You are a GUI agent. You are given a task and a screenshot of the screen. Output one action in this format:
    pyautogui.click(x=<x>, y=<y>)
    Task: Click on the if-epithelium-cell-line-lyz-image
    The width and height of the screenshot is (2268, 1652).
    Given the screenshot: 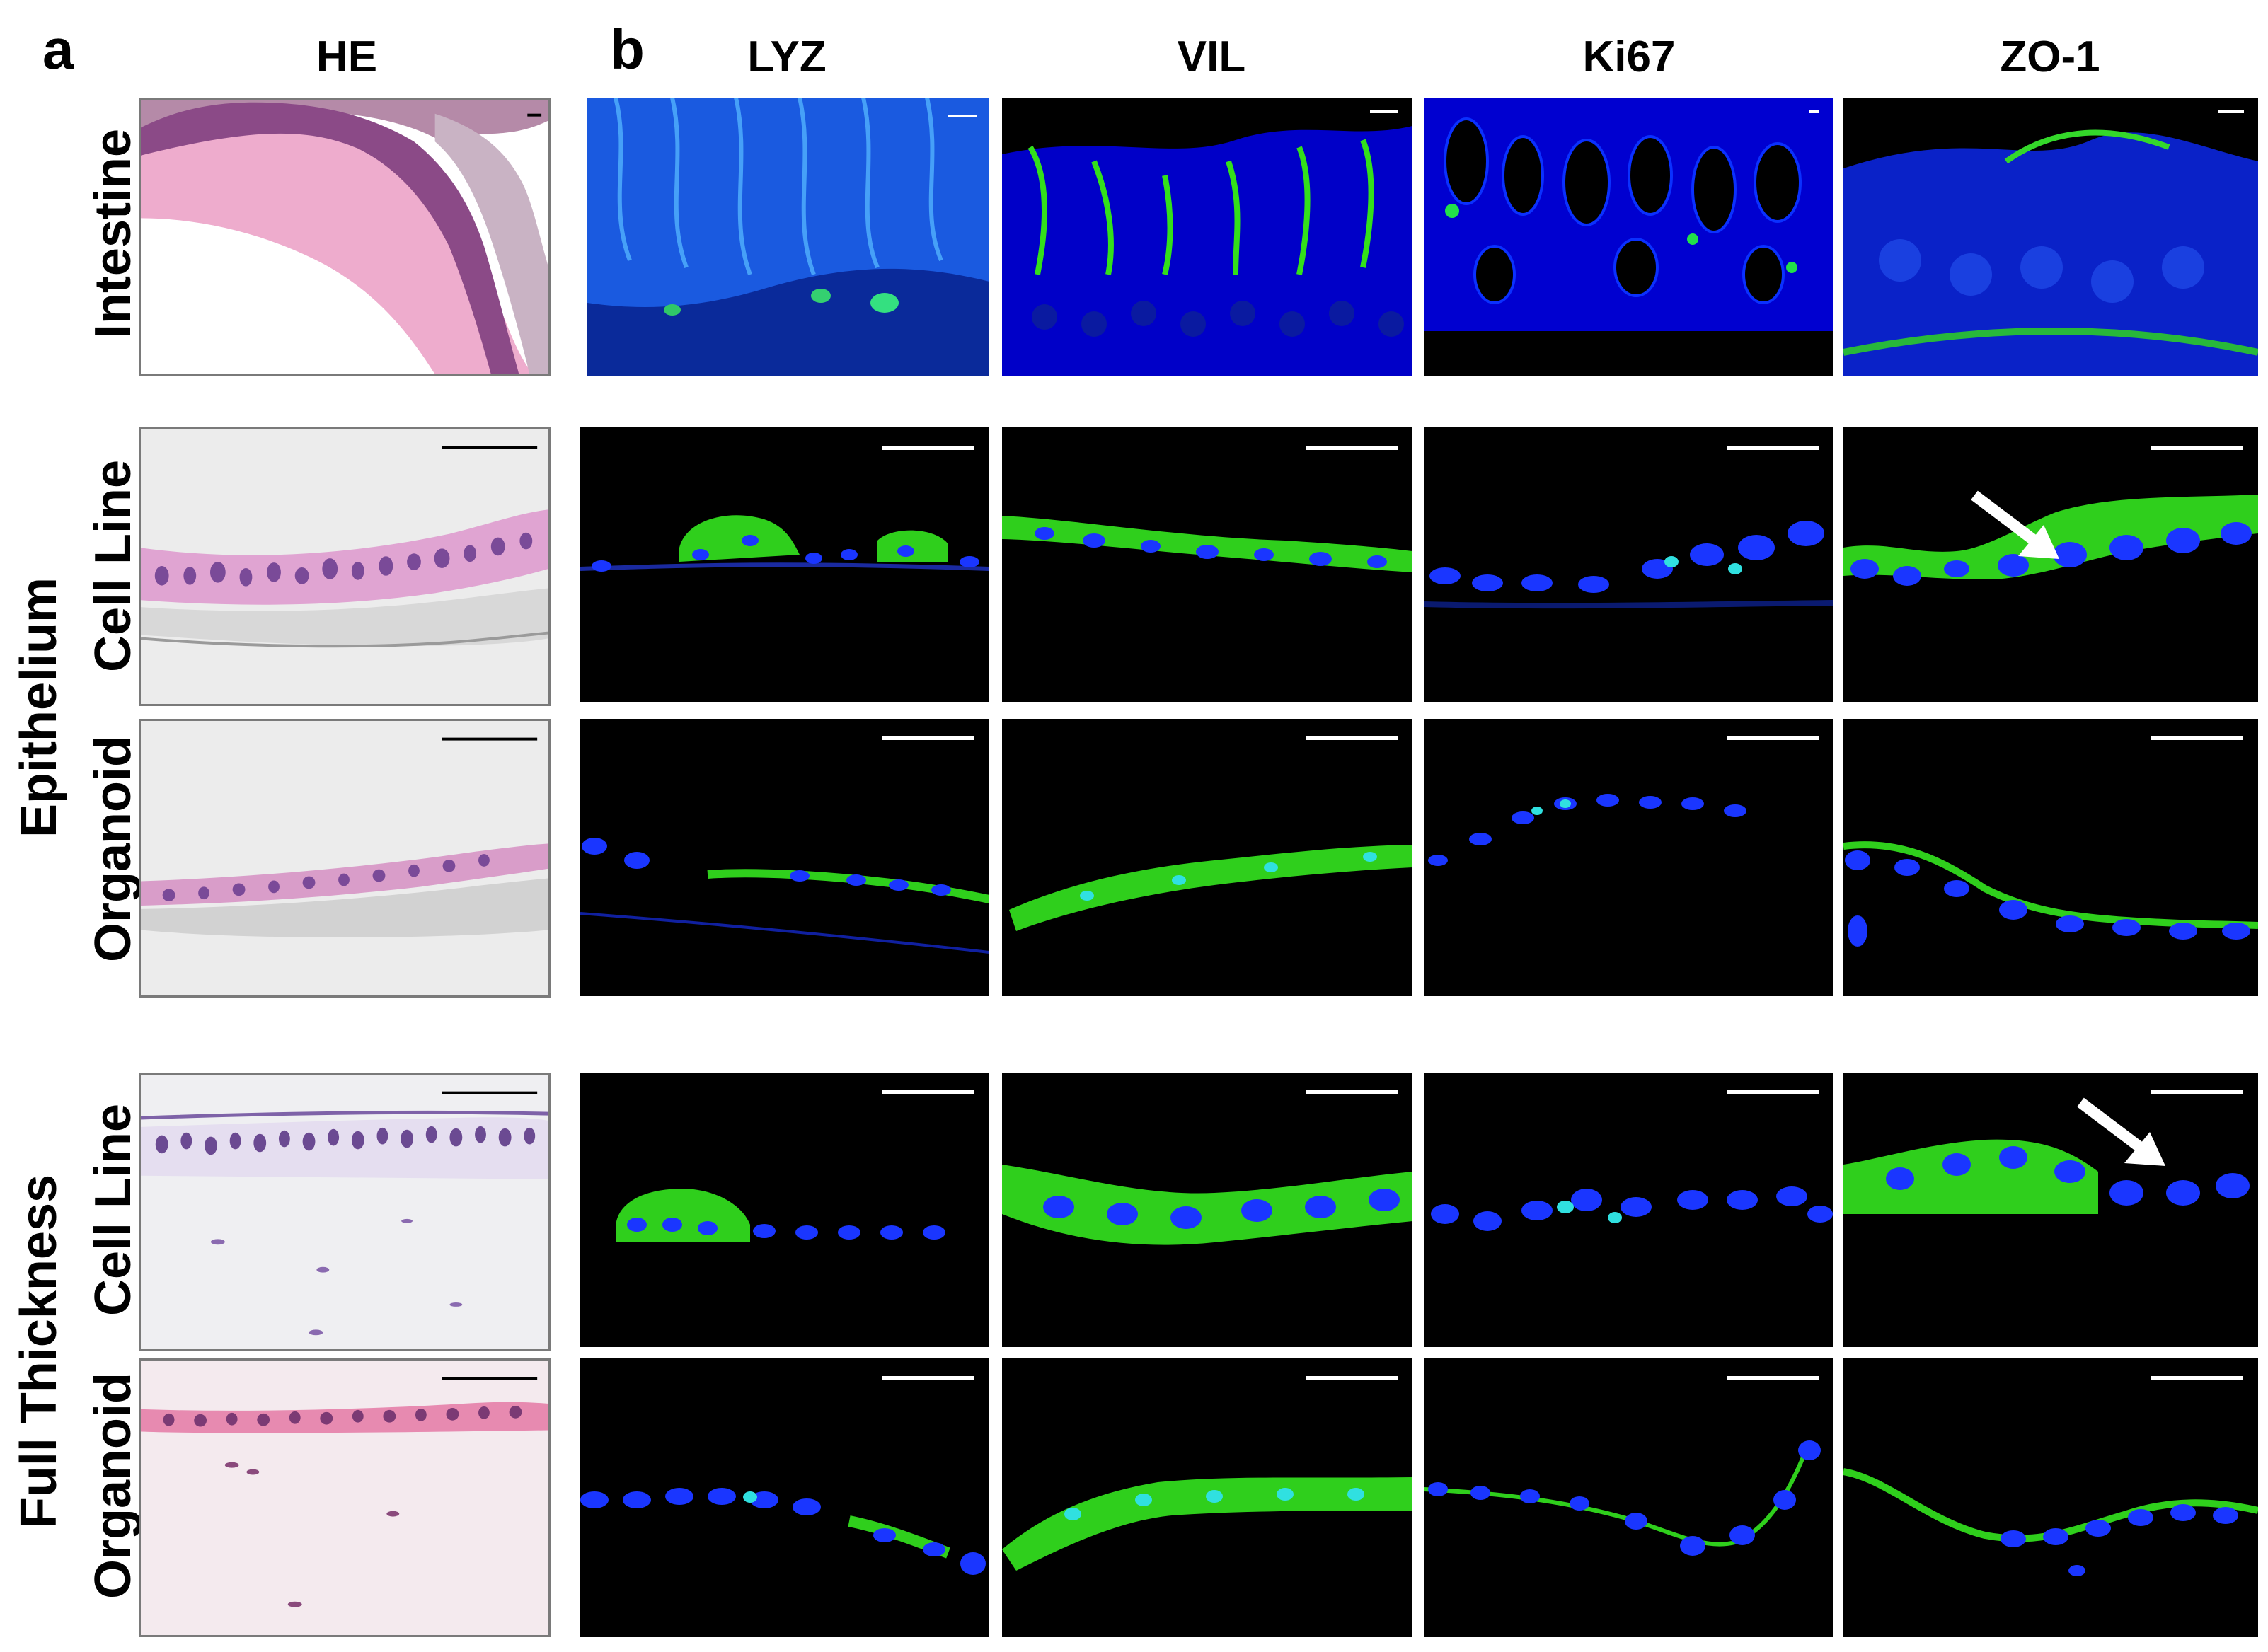 What is the action you would take?
    pyautogui.click(x=784, y=564)
    